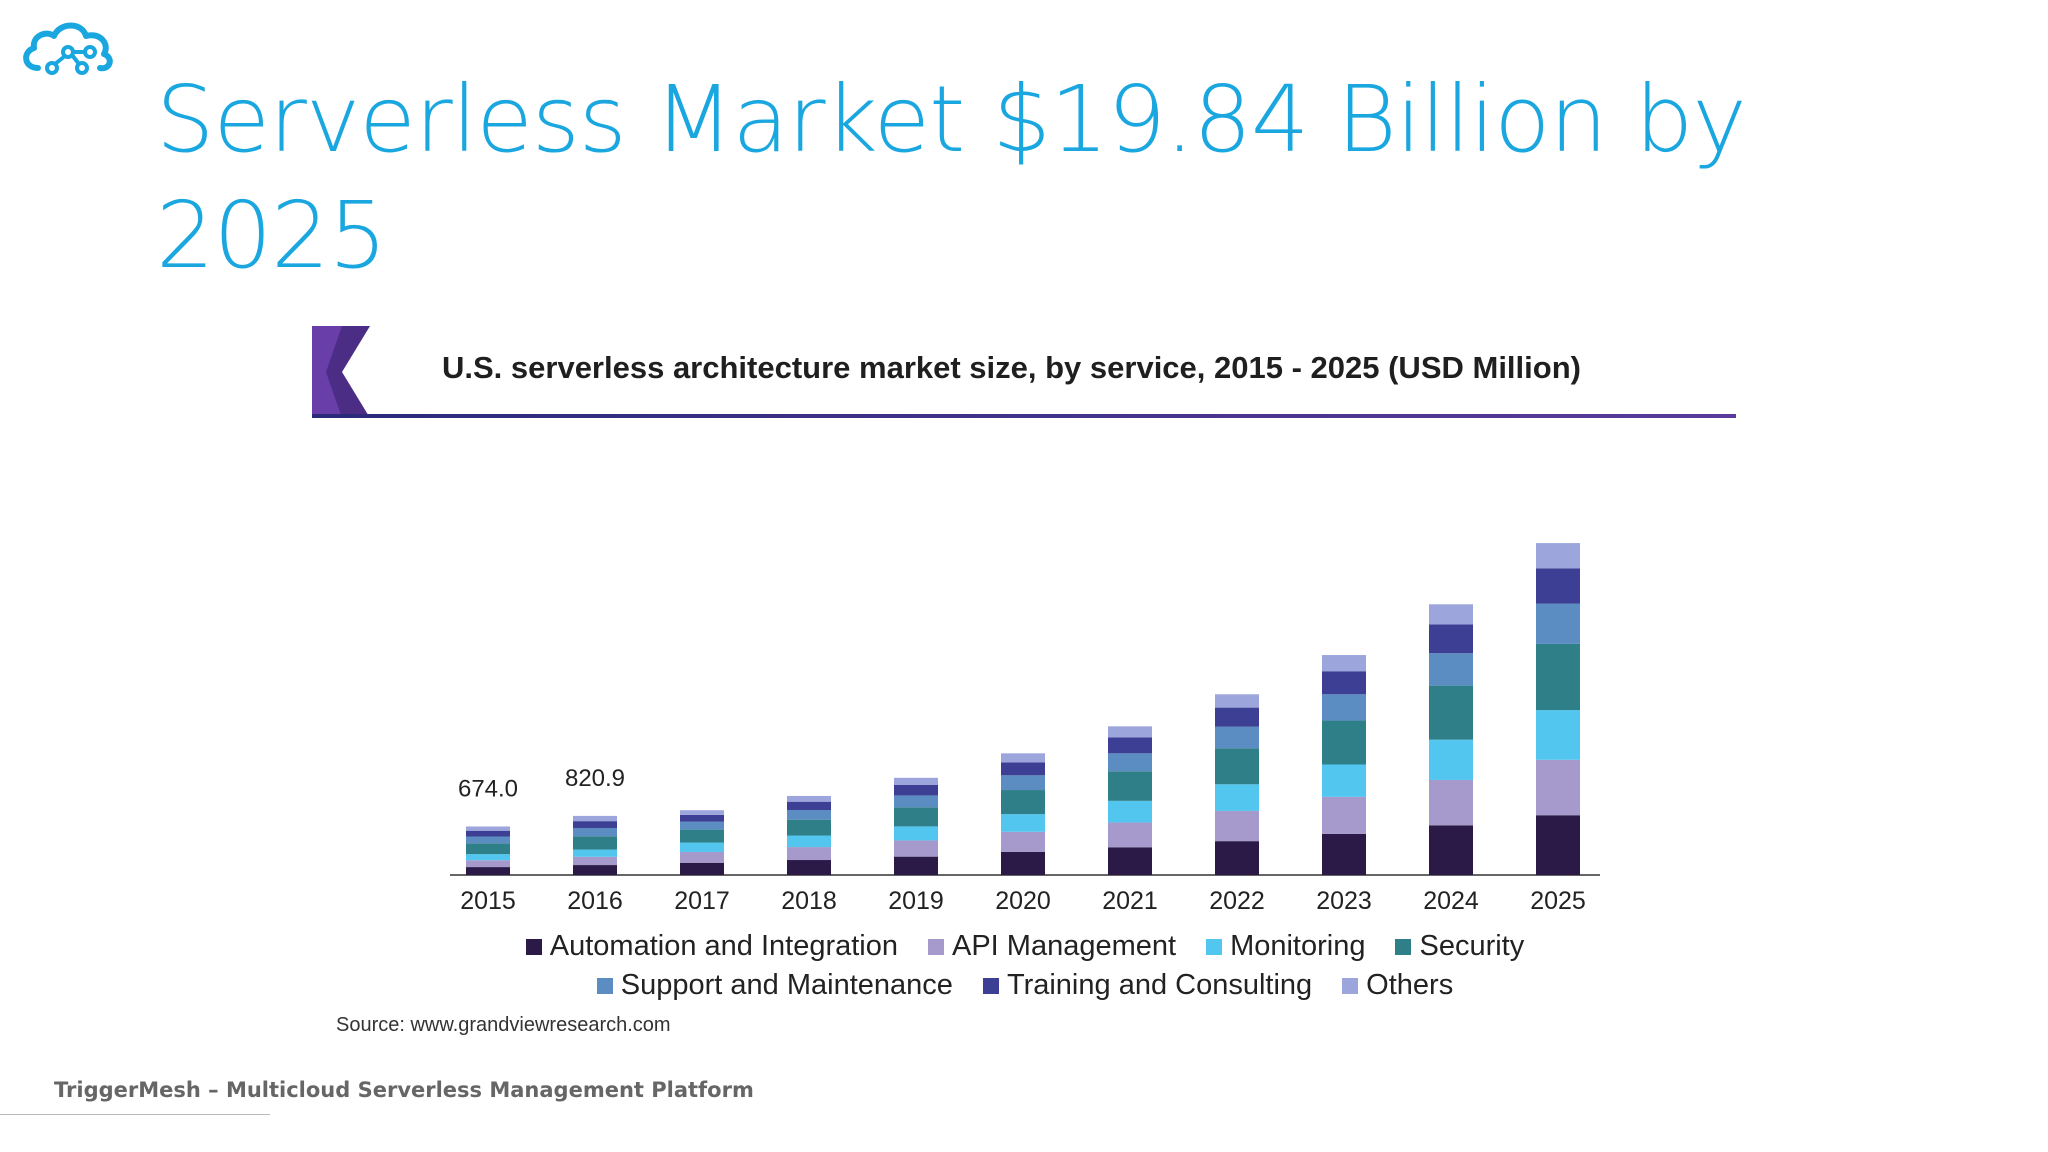 This screenshot has height=1152, width=2048. Describe the element at coordinates (135, 1114) in the screenshot. I see `footer-divider` at that location.